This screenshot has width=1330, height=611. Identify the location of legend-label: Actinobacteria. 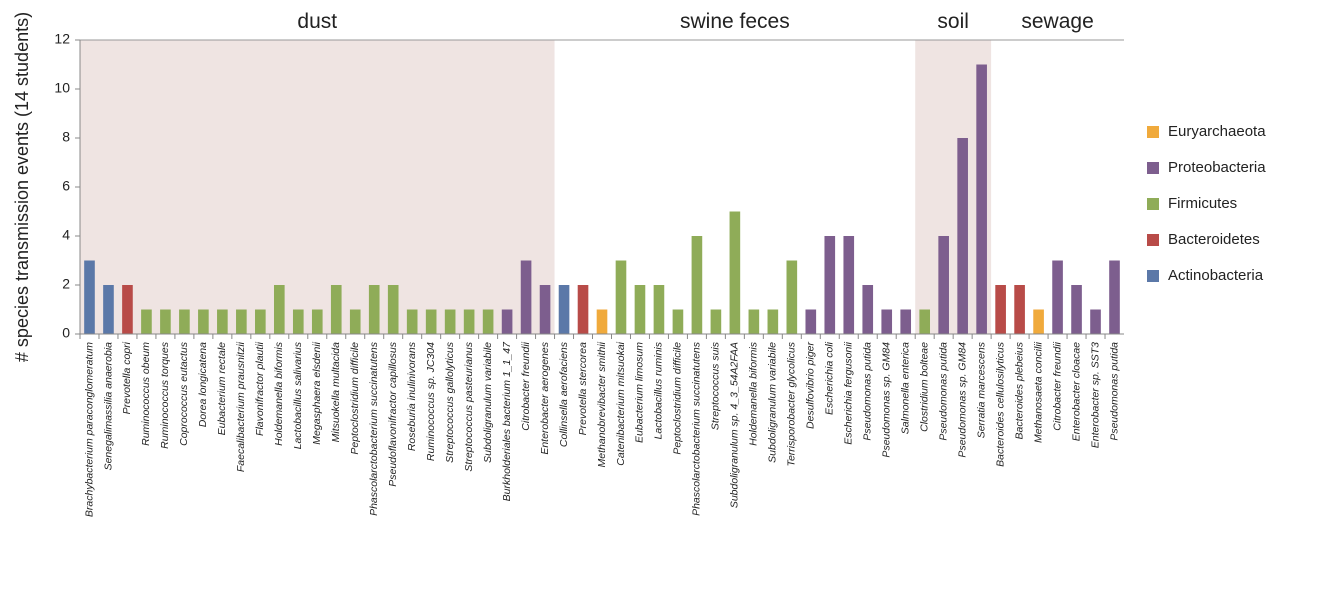
(1216, 275).